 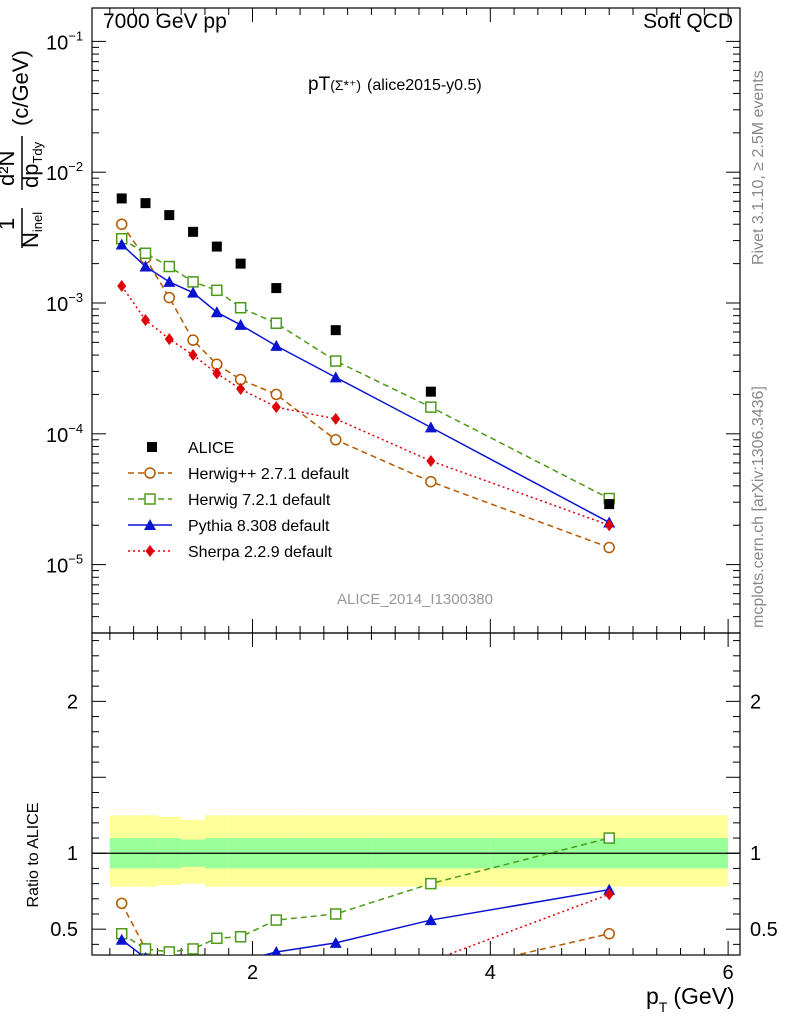 What do you see at coordinates (490, 973) in the screenshot?
I see `x-tick-label: 4` at bounding box center [490, 973].